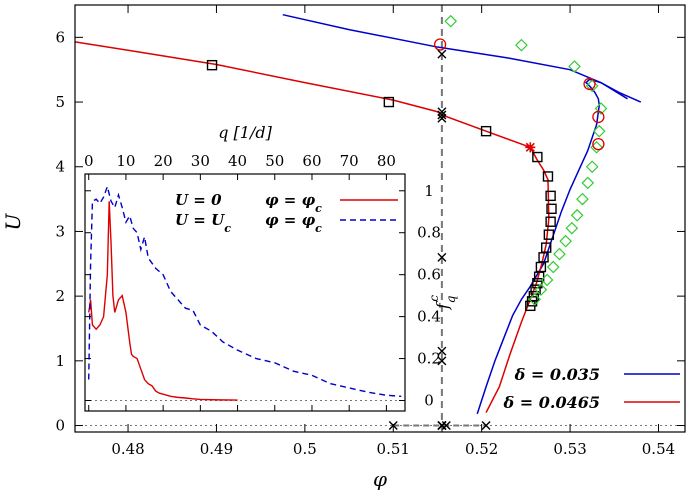  What do you see at coordinates (200, 161) in the screenshot?
I see `inset-x-tick-label: 30` at bounding box center [200, 161].